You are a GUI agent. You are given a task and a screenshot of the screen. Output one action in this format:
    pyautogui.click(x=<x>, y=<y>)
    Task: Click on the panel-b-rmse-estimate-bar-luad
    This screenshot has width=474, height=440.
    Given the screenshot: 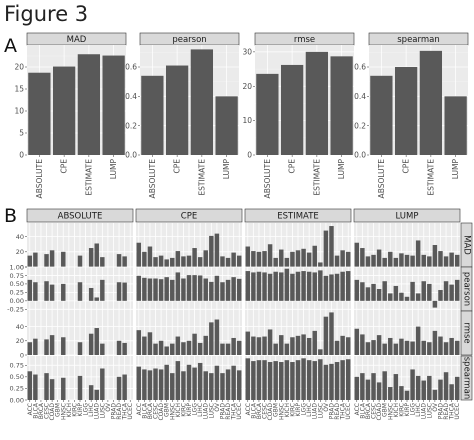 What is the action you would take?
    pyautogui.click(x=314, y=342)
    